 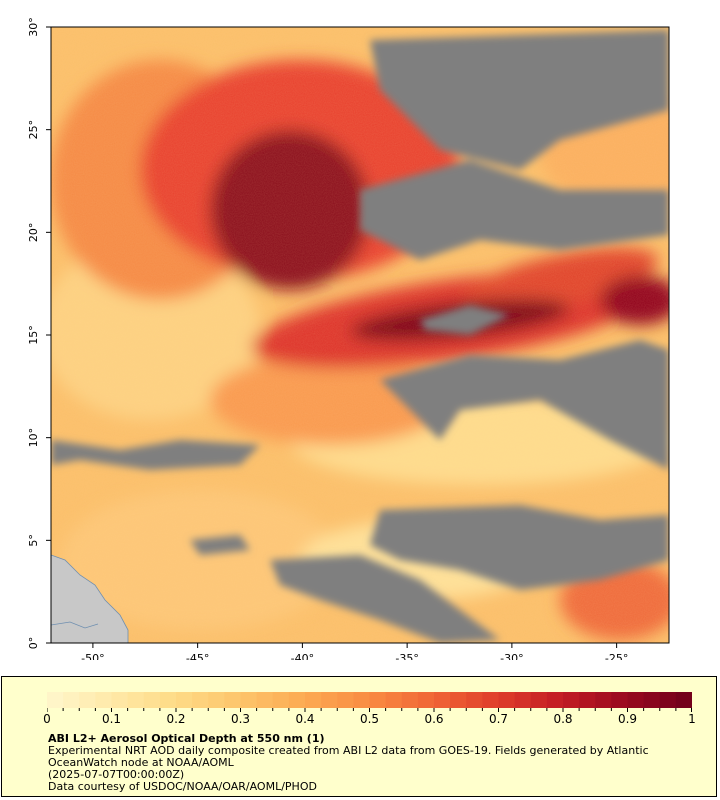 What do you see at coordinates (116, 774) in the screenshot?
I see `legend-timestamp: (2025-07-07T00:00:00Z)` at bounding box center [116, 774].